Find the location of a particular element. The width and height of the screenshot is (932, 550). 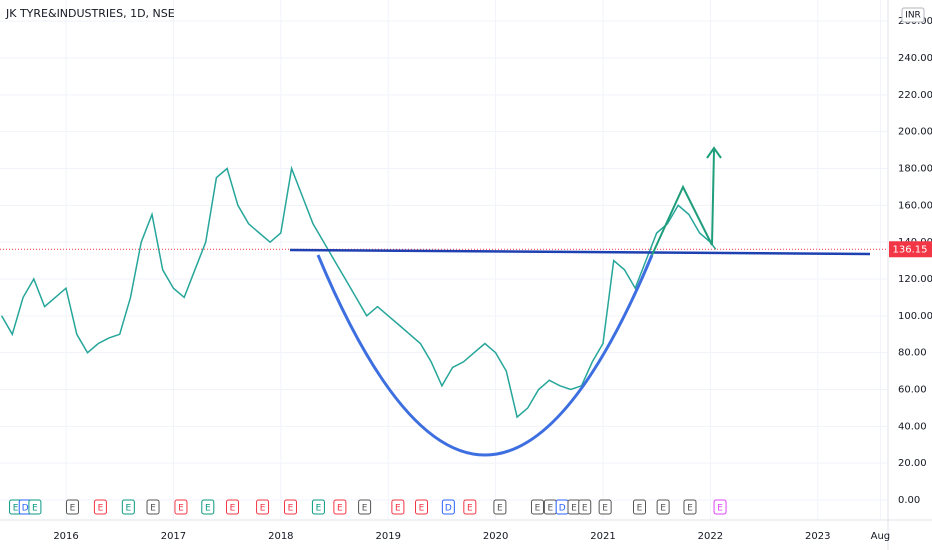

y-tick-label: 60.00 is located at coordinates (912, 390).